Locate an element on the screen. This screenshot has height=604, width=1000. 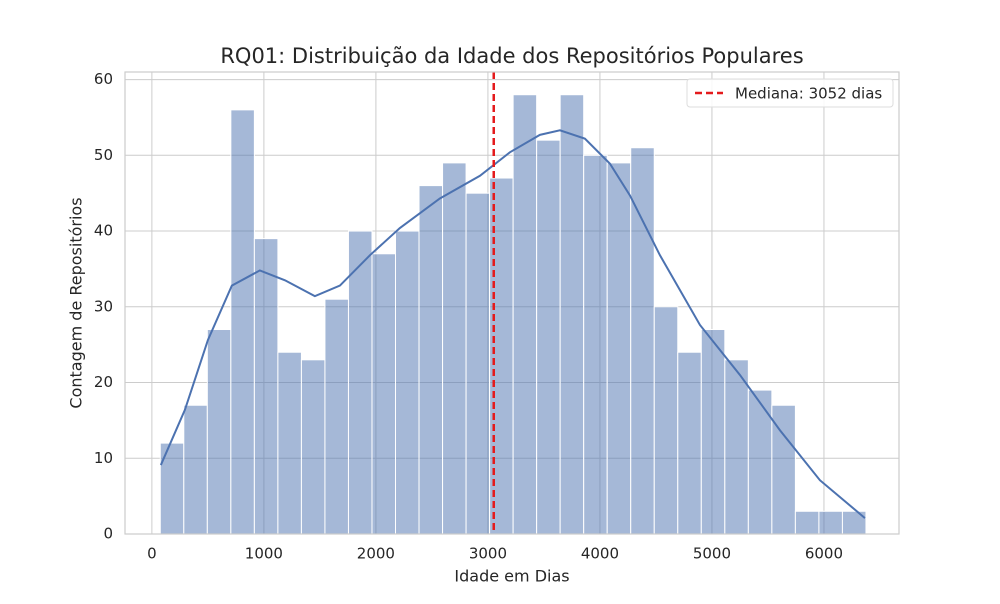
y-tick-label: 10 is located at coordinates (103, 458).